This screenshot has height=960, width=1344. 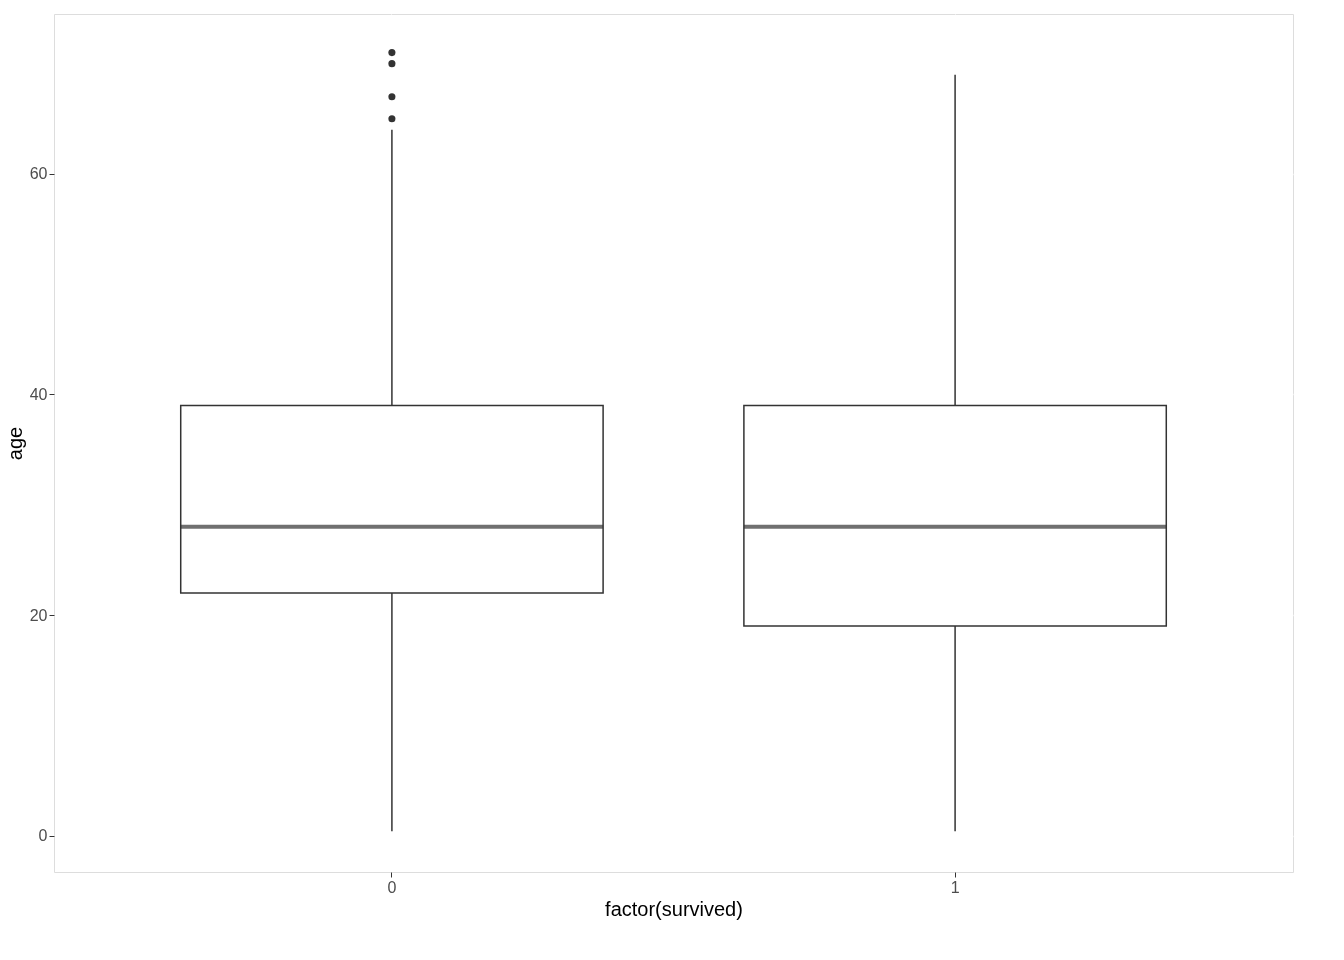 I want to click on y-axis-title: age, so click(x=14, y=443).